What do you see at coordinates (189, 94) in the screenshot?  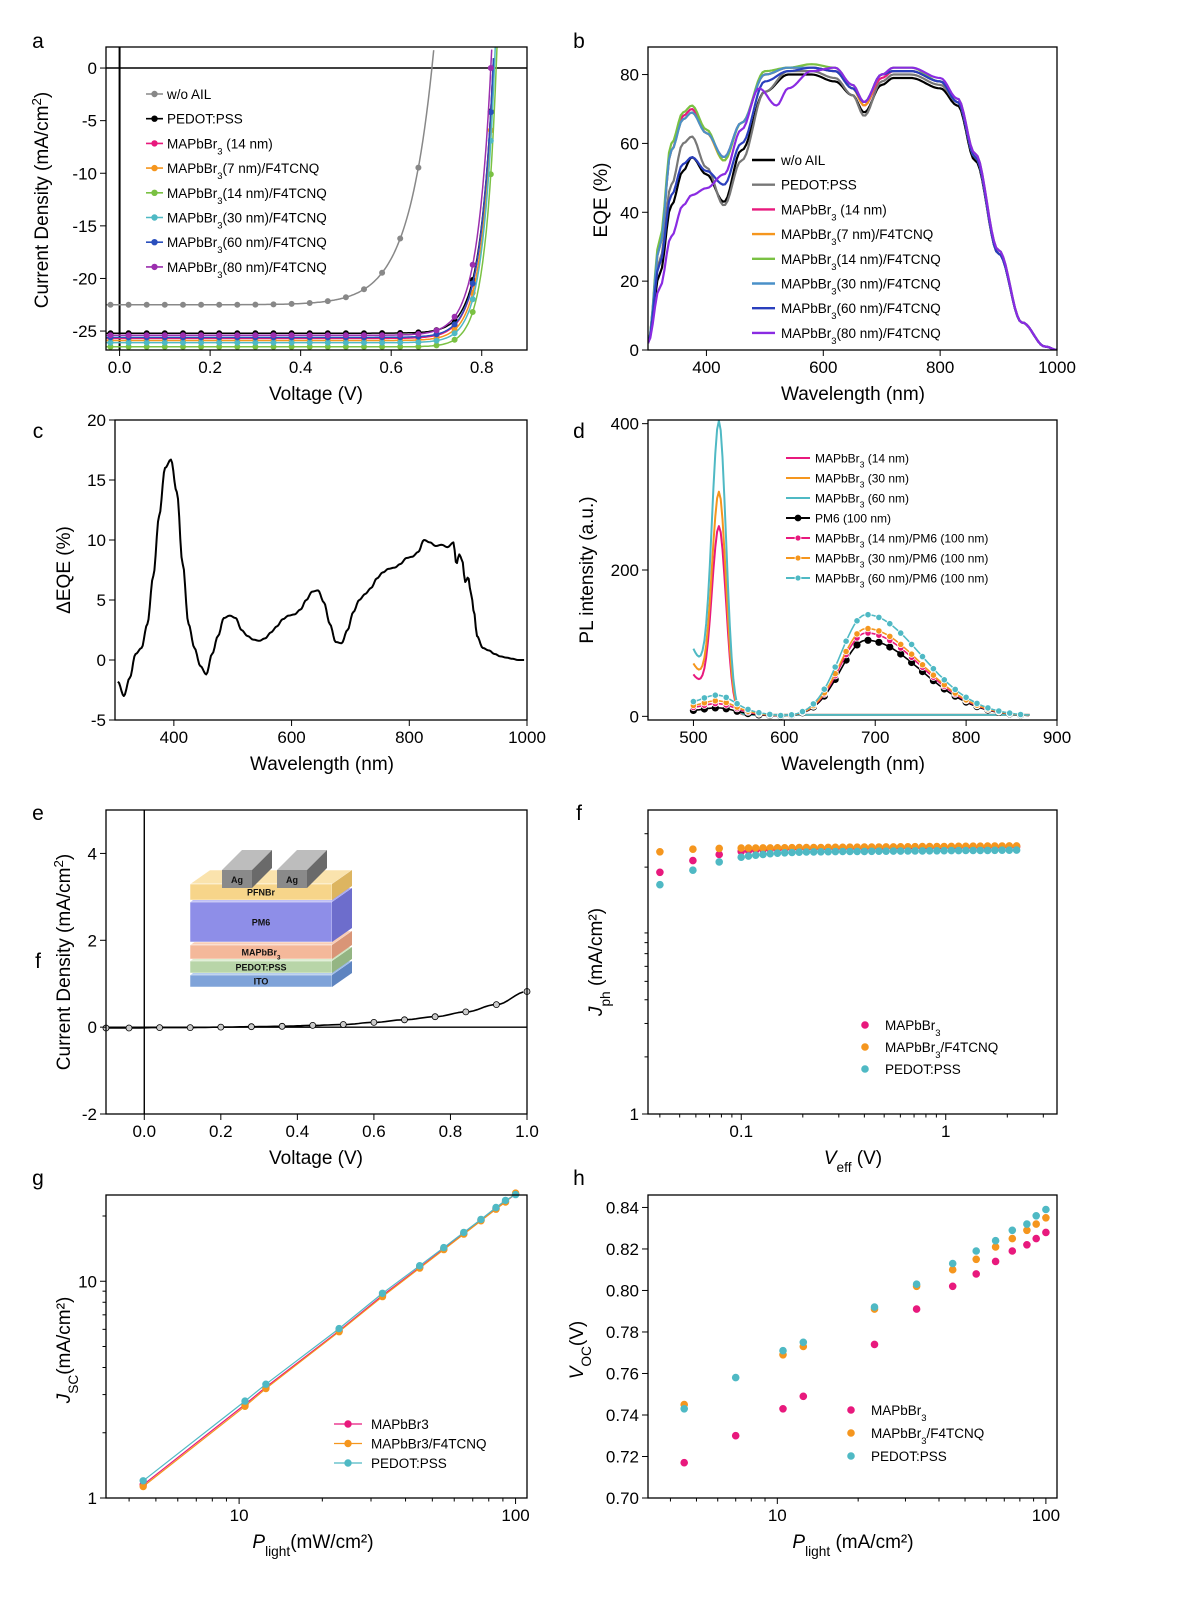 I see `legend-label-a-0: w/o AIL` at bounding box center [189, 94].